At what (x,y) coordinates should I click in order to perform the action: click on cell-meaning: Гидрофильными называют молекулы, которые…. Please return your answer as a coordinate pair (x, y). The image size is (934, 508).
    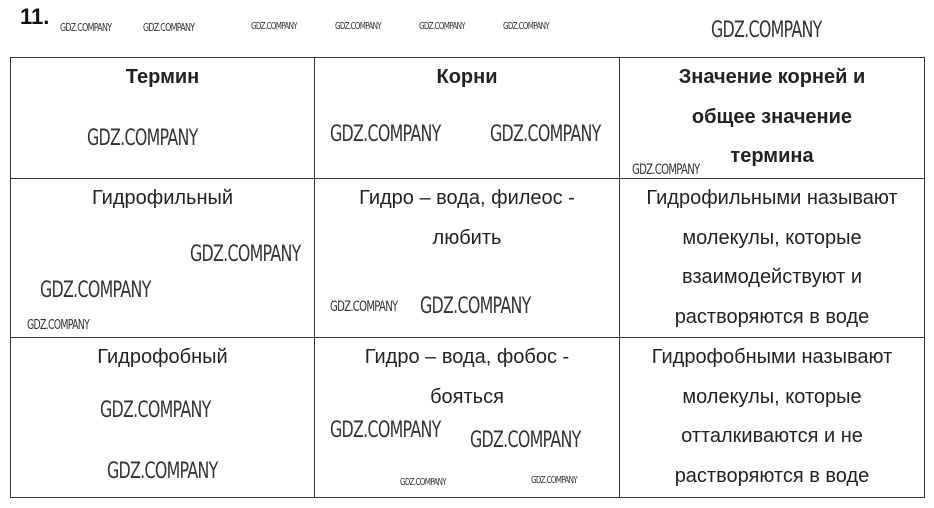
    Looking at the image, I should click on (772, 258).